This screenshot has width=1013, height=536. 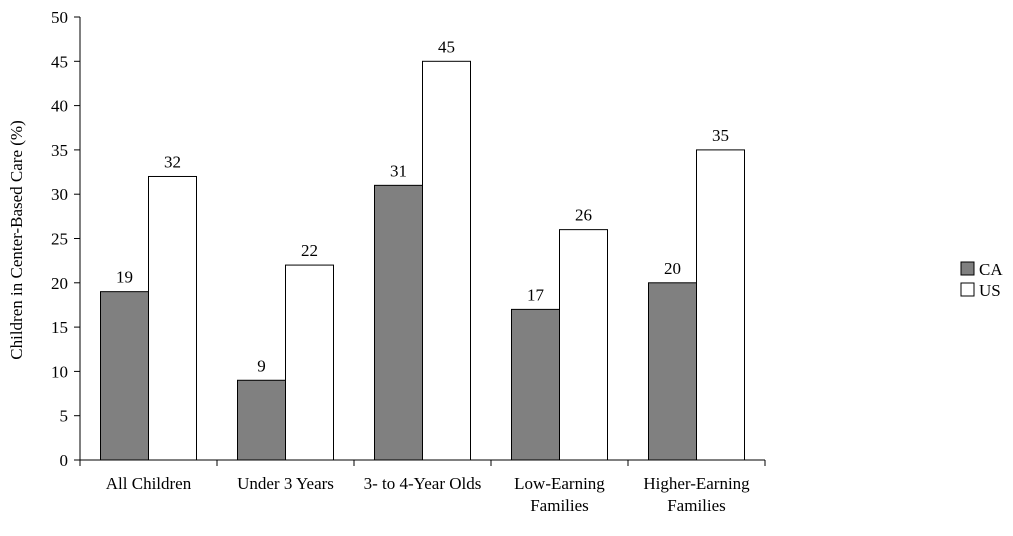 What do you see at coordinates (59, 371) in the screenshot?
I see `y-tick-label-10: 10` at bounding box center [59, 371].